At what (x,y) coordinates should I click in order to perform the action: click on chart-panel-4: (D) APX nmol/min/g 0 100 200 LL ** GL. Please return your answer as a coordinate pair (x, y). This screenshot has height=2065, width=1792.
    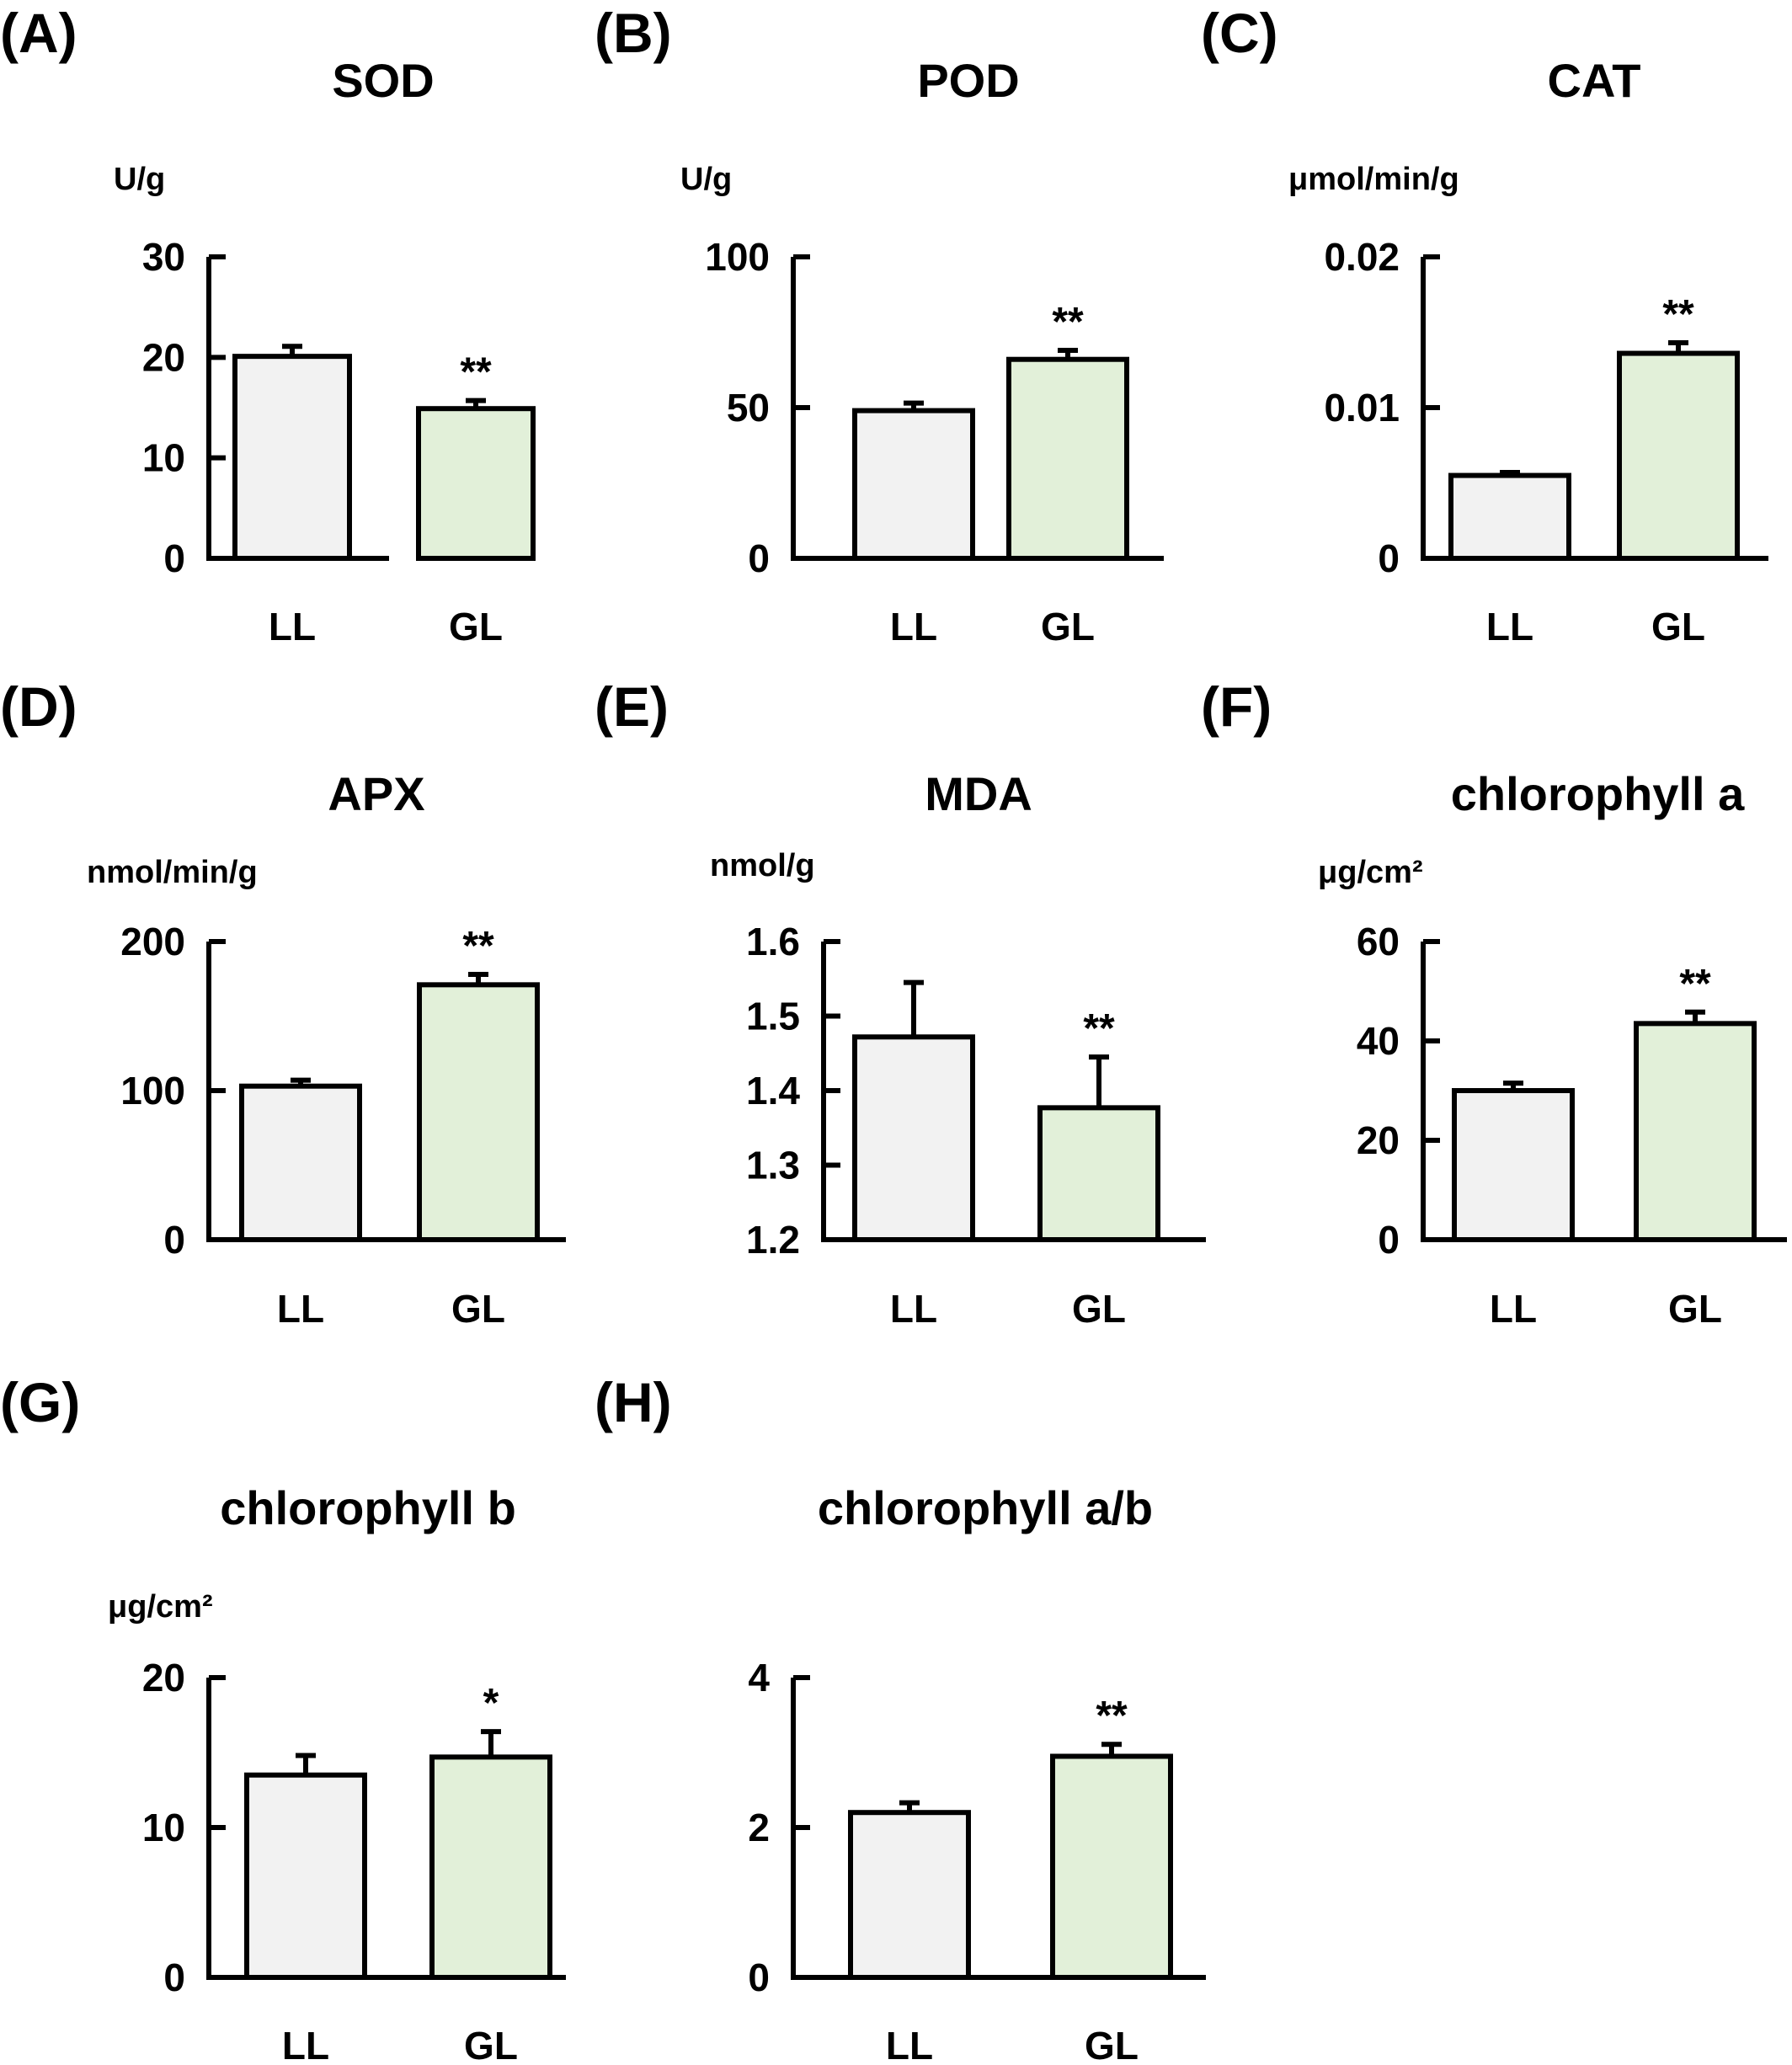
    Looking at the image, I should click on (283, 1003).